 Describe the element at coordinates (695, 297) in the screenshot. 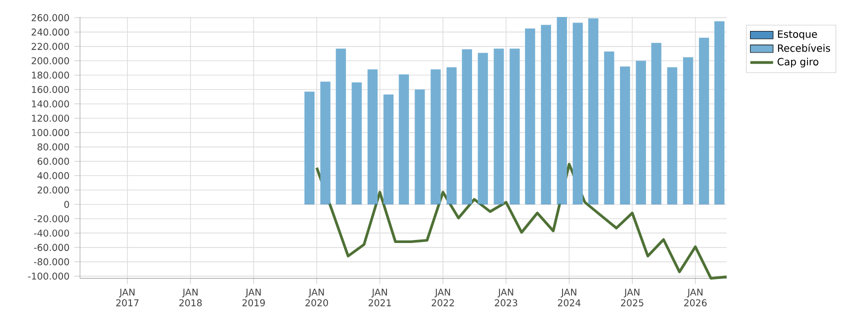

I see `x-tick-label: JAN 2026` at that location.